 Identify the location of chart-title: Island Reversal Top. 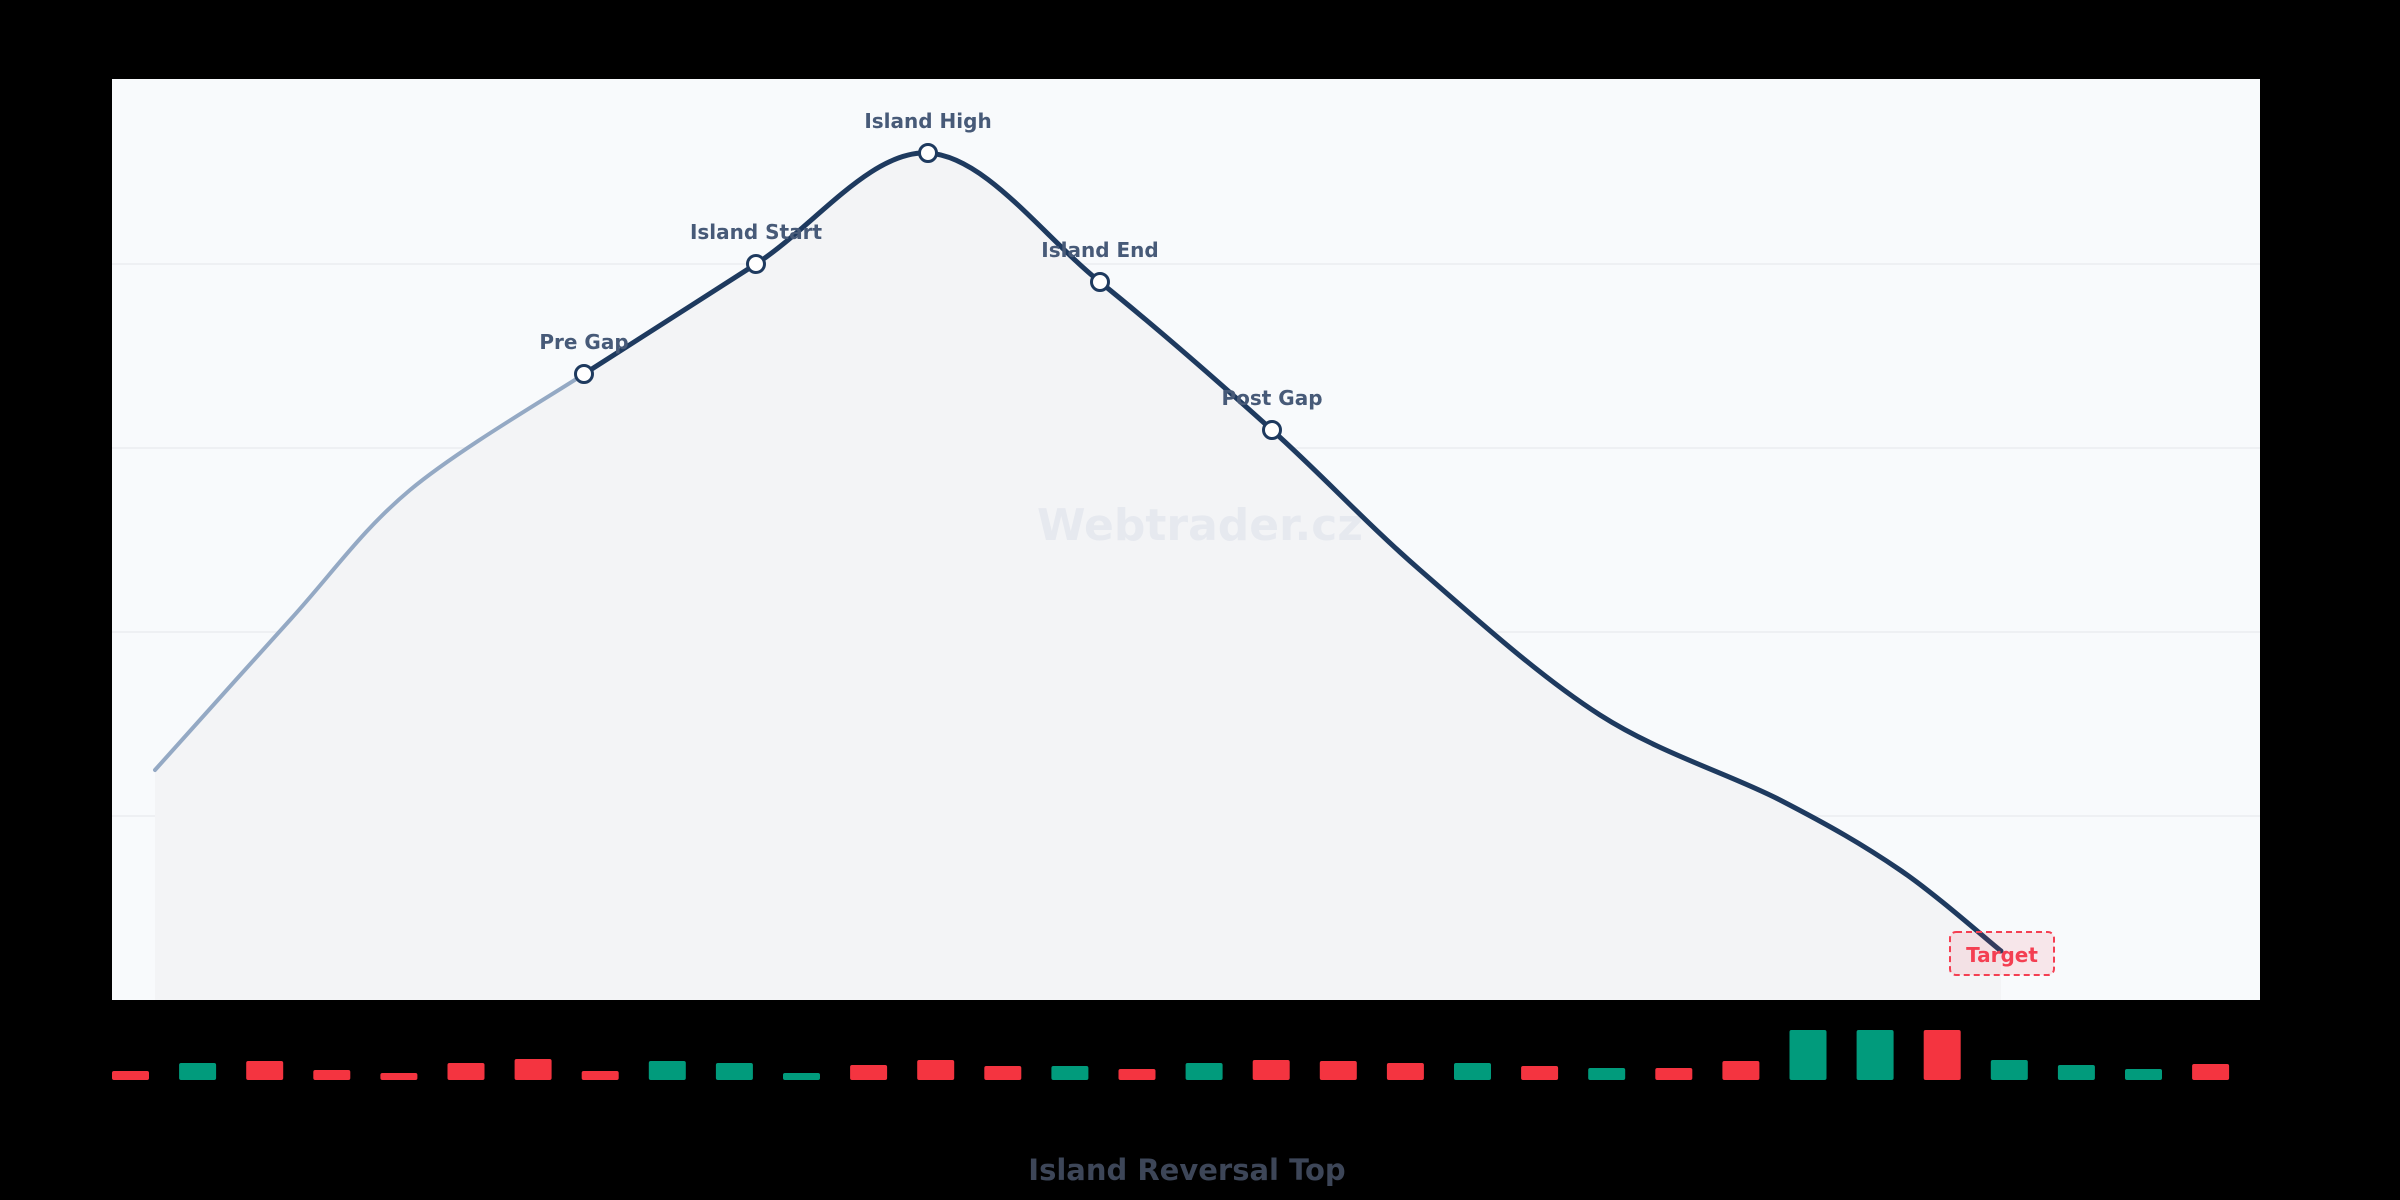
(1186, 1170).